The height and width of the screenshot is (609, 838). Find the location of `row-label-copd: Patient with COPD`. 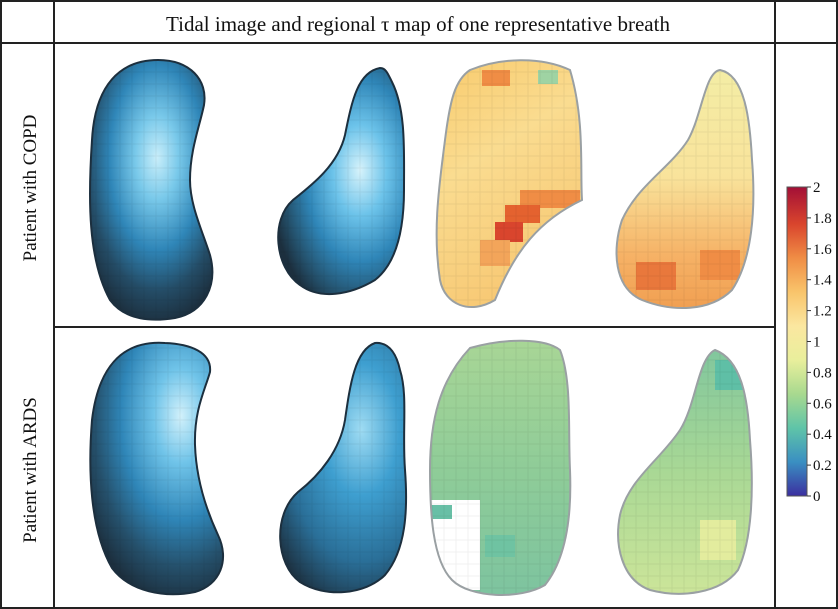

row-label-copd: Patient with COPD is located at coordinates (30, 188).